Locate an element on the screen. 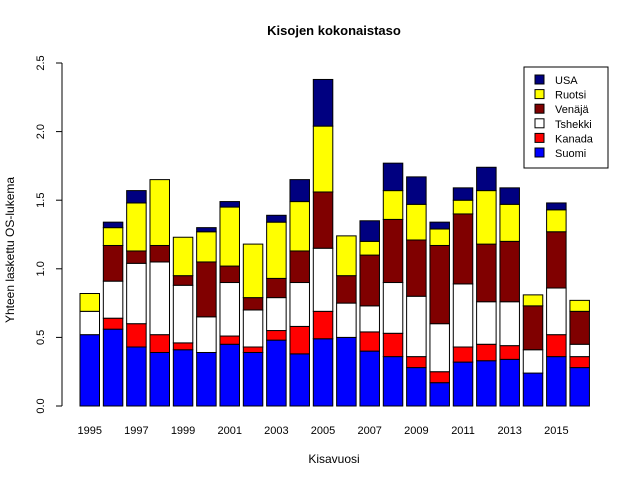  bar-segment-suomi-1998 is located at coordinates (159, 379).